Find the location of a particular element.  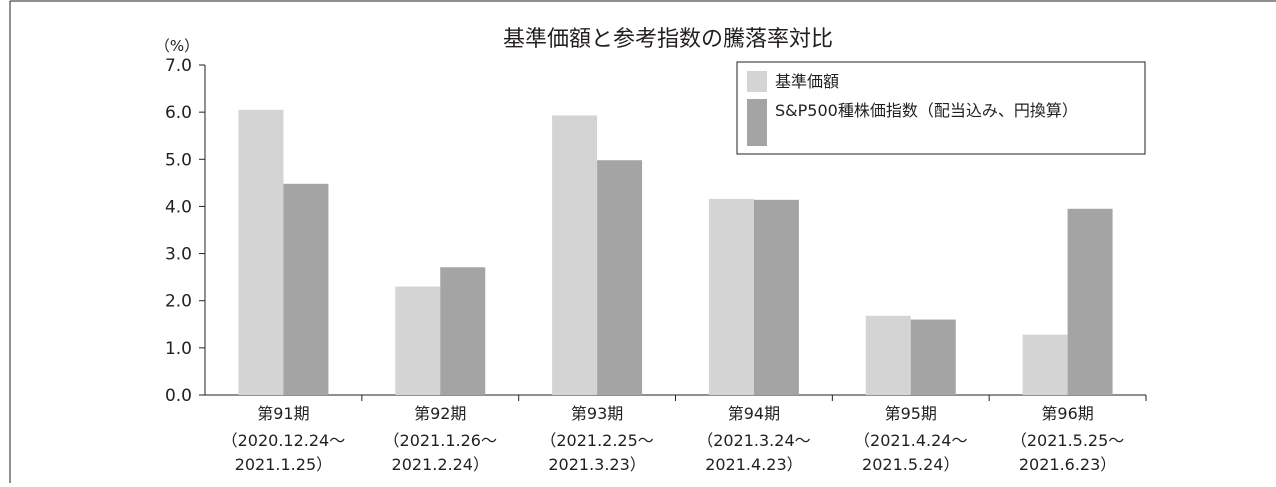

x-period-end-label: 2021.4.23） is located at coordinates (753, 464).